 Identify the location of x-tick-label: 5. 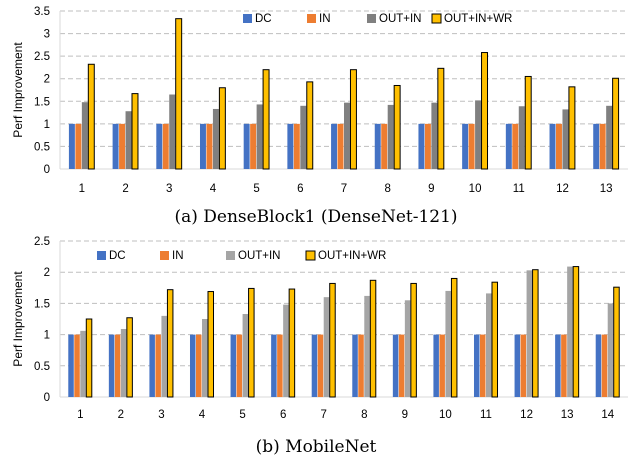
(256, 189).